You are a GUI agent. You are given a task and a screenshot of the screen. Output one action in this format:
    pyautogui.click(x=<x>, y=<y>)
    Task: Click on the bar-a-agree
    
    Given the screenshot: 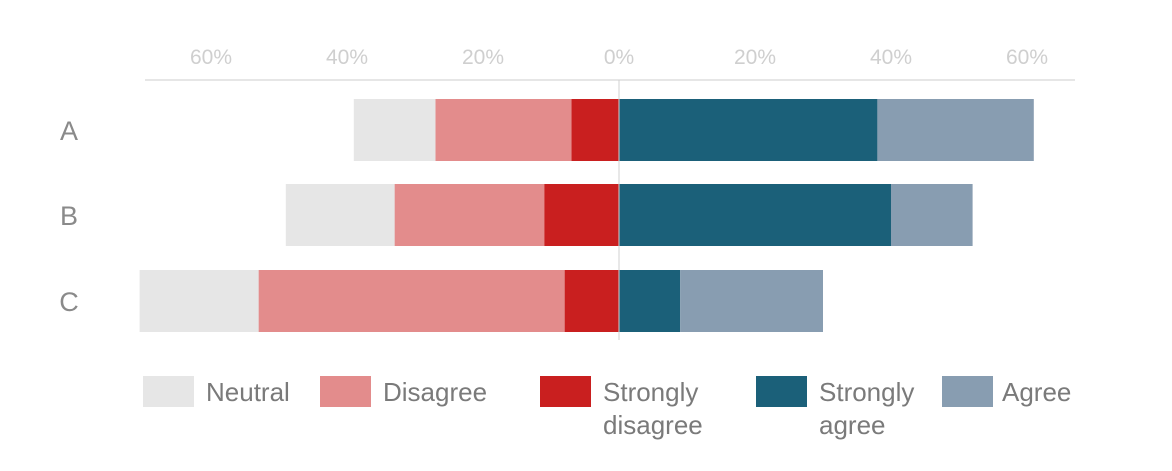 What is the action you would take?
    pyautogui.click(x=955, y=130)
    